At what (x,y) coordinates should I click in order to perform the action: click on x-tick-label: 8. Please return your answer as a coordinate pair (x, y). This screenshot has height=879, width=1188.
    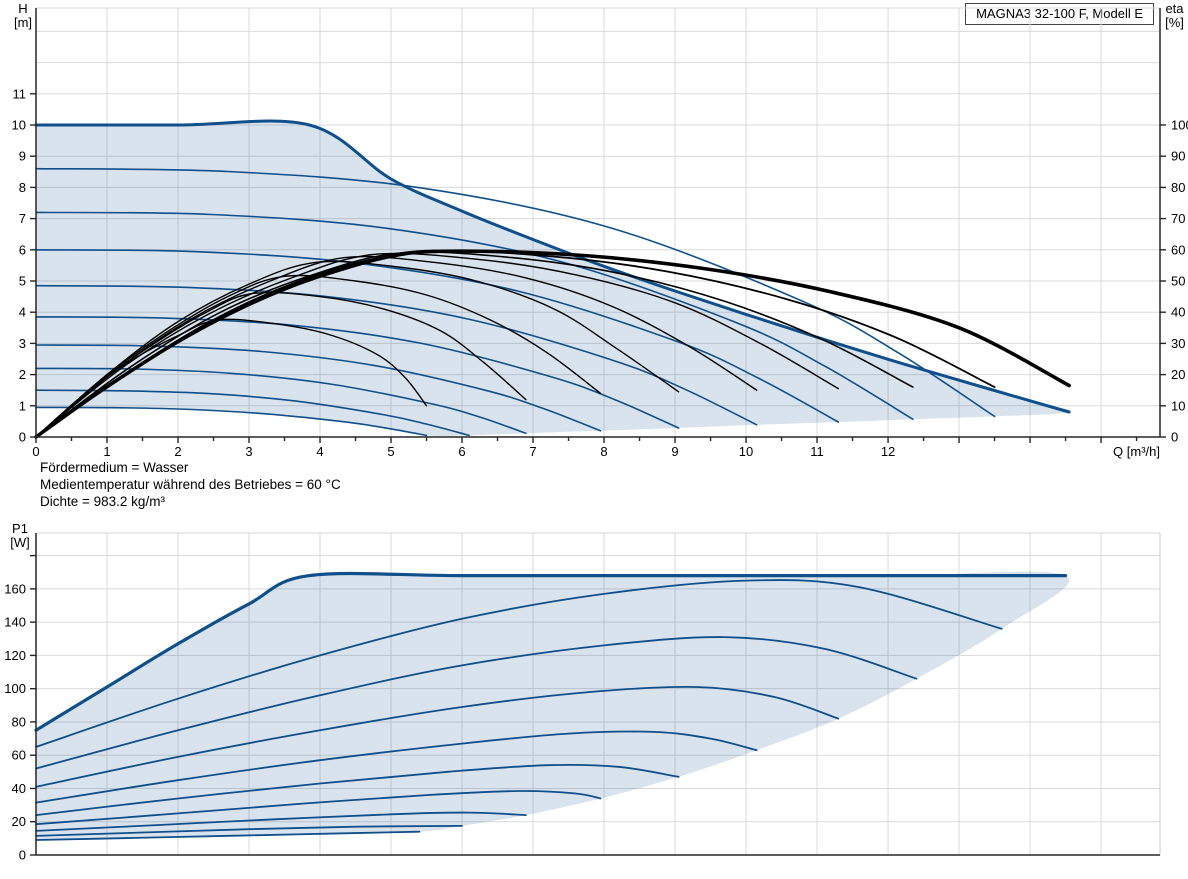
    Looking at the image, I should click on (603, 451).